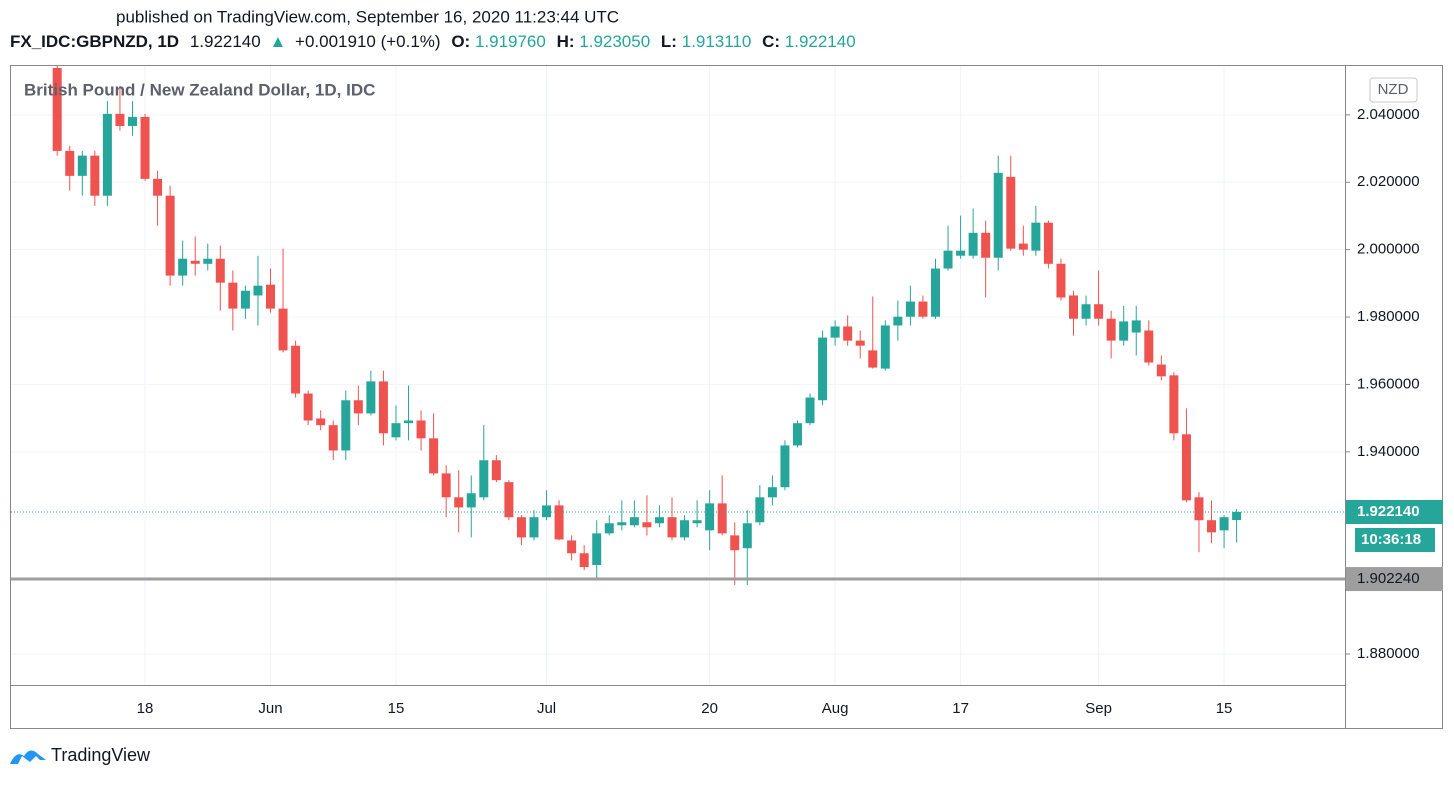 The image size is (1454, 789). Describe the element at coordinates (1388, 578) in the screenshot. I see `hline-label: 1.902240` at that location.